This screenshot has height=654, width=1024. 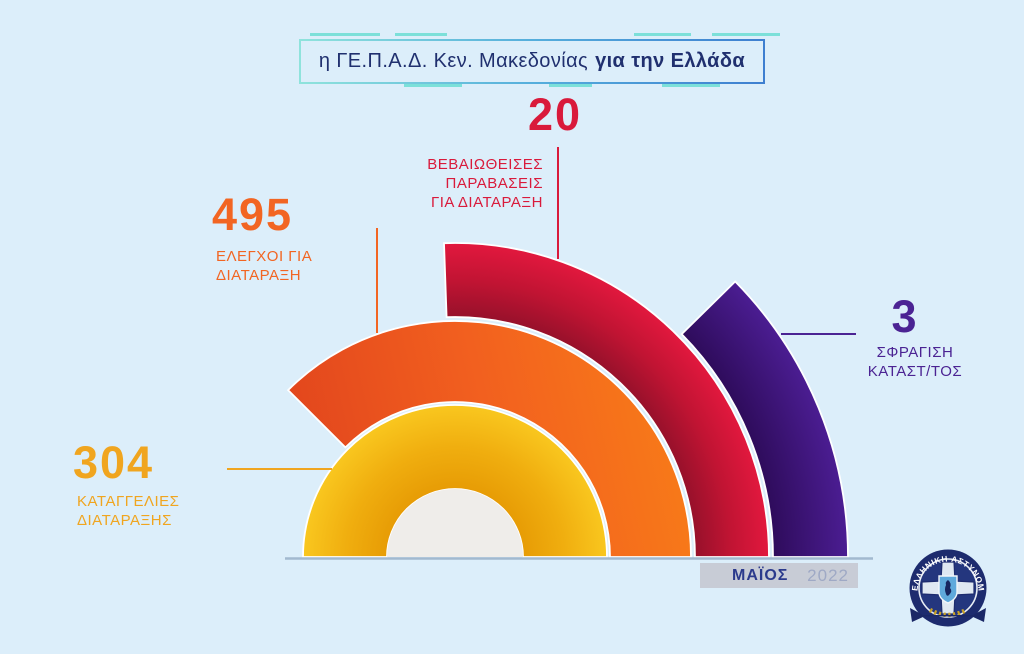 I want to click on complaints-value: 304, so click(x=114, y=462).